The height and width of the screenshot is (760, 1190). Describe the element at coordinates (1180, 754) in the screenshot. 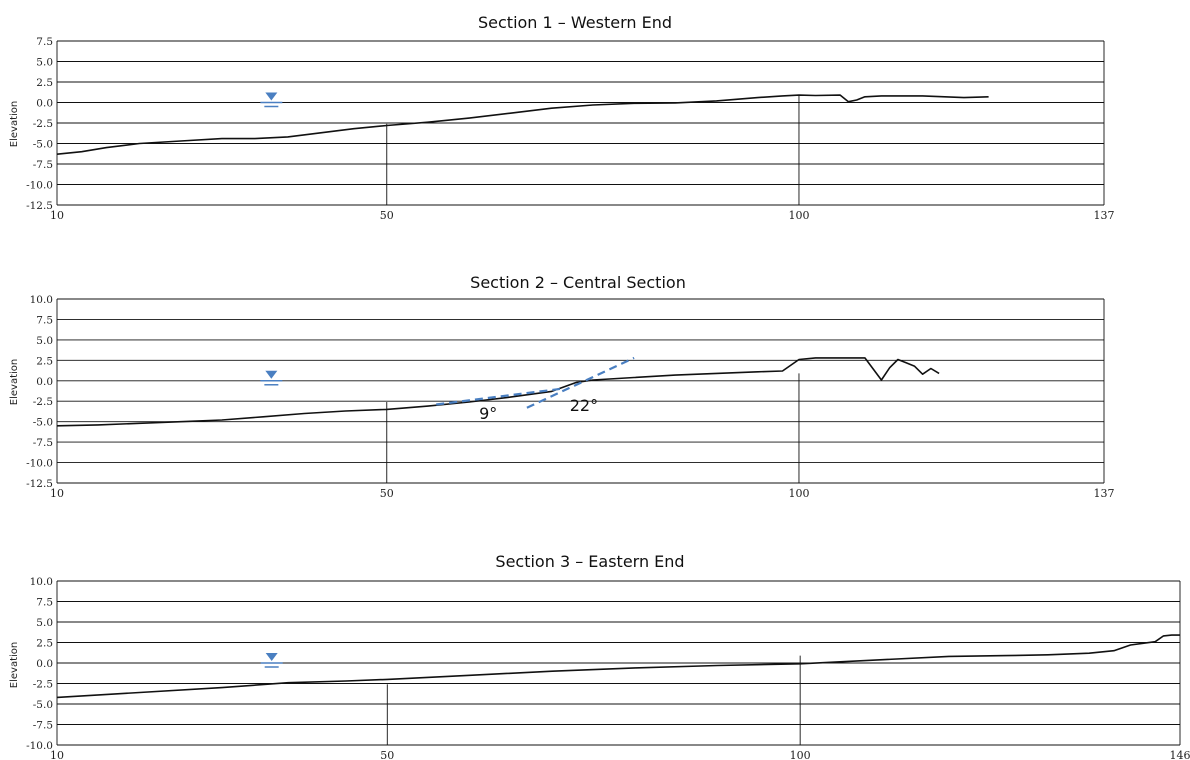

I see `x-tick-label: 146` at that location.